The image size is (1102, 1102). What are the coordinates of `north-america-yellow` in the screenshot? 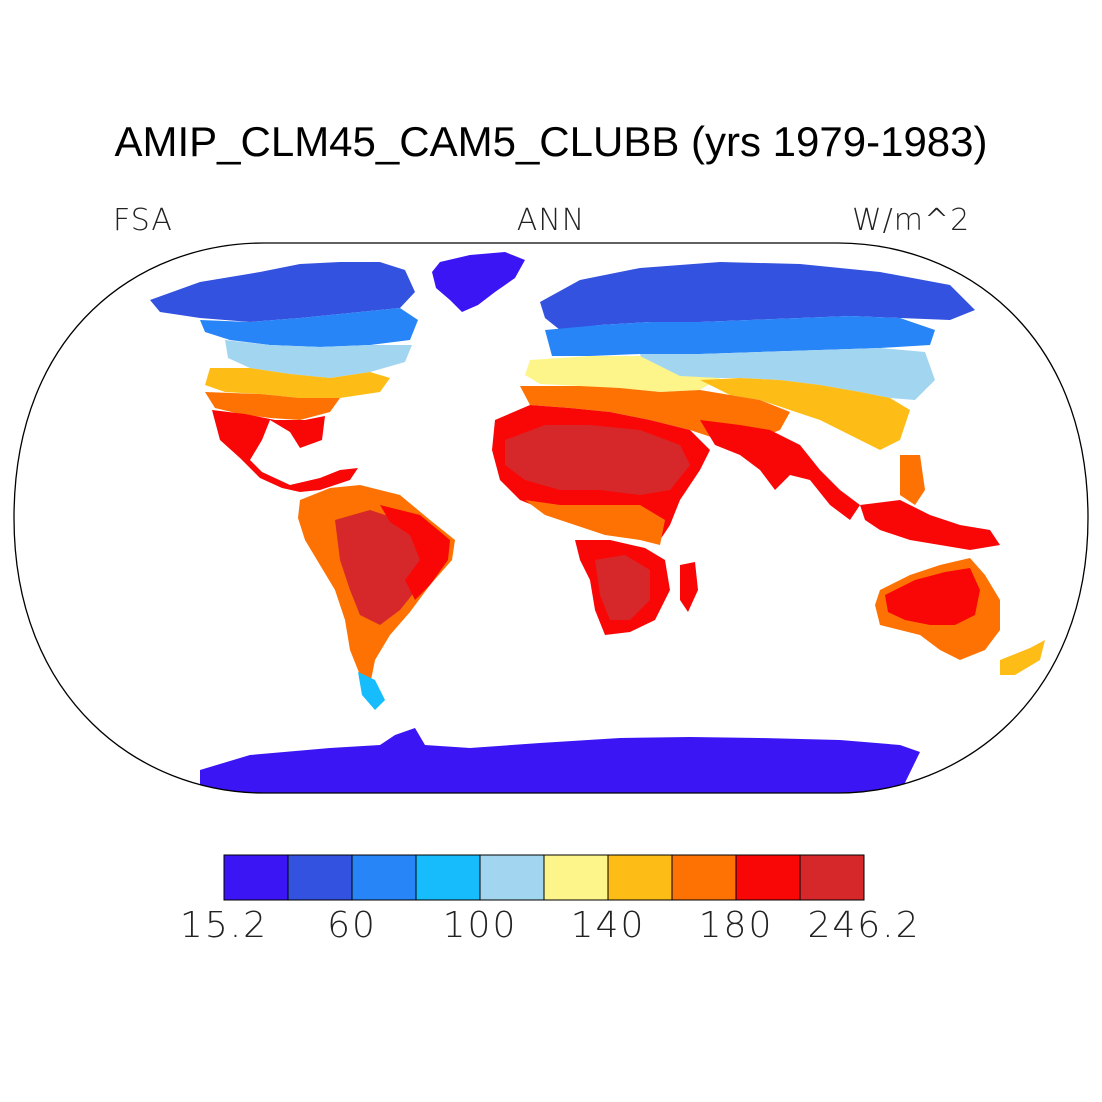 It's located at (297, 383).